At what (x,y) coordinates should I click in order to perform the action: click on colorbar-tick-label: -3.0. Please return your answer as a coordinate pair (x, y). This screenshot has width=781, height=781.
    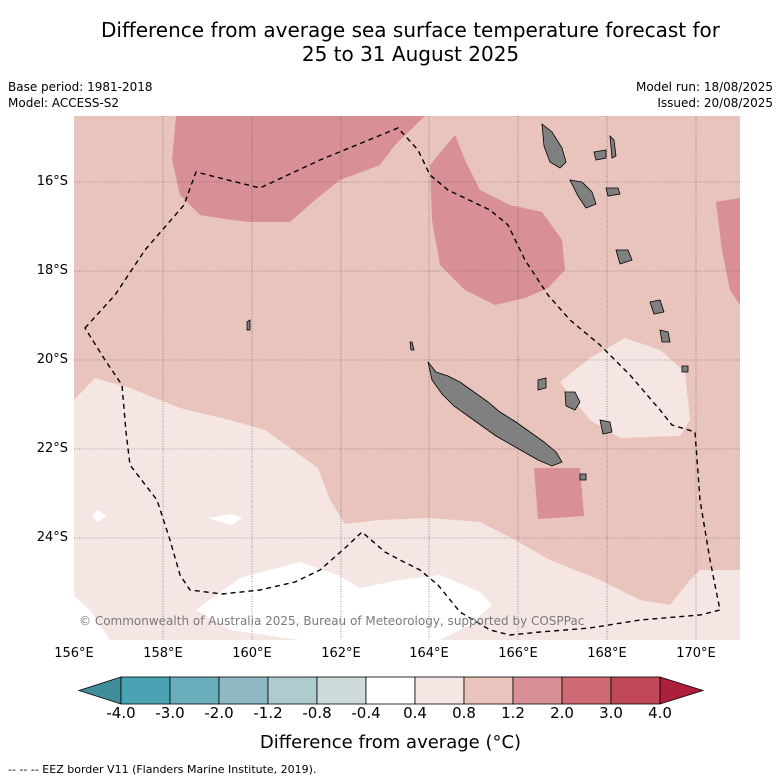
    Looking at the image, I should click on (170, 713).